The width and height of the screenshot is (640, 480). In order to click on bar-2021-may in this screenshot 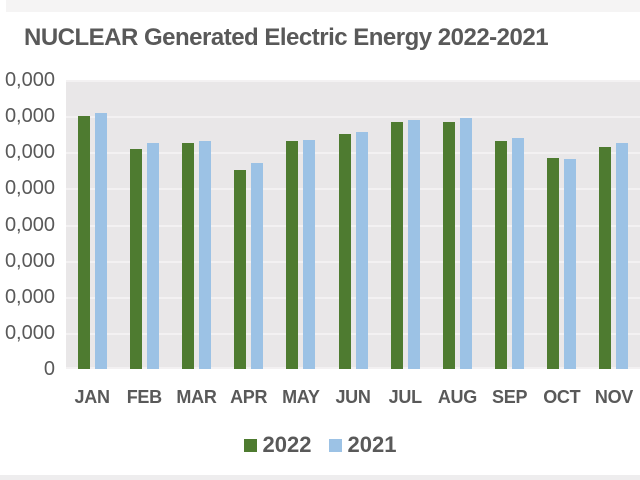, I will do `click(309, 254)`.